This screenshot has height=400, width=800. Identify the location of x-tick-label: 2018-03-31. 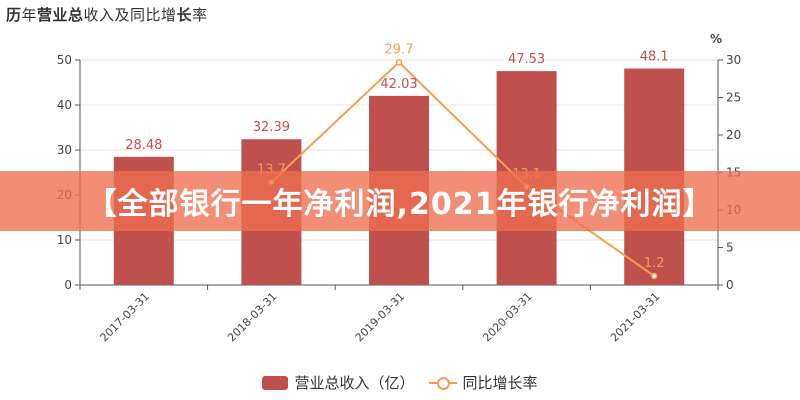
(252, 317).